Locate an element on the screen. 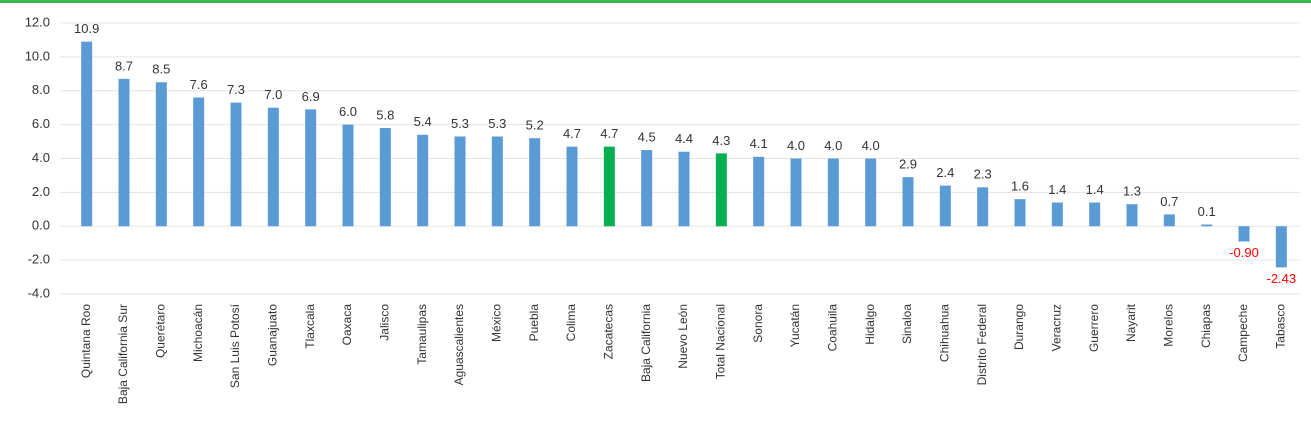 The width and height of the screenshot is (1311, 443). x-tick-label: Yucatán is located at coordinates (795, 325).